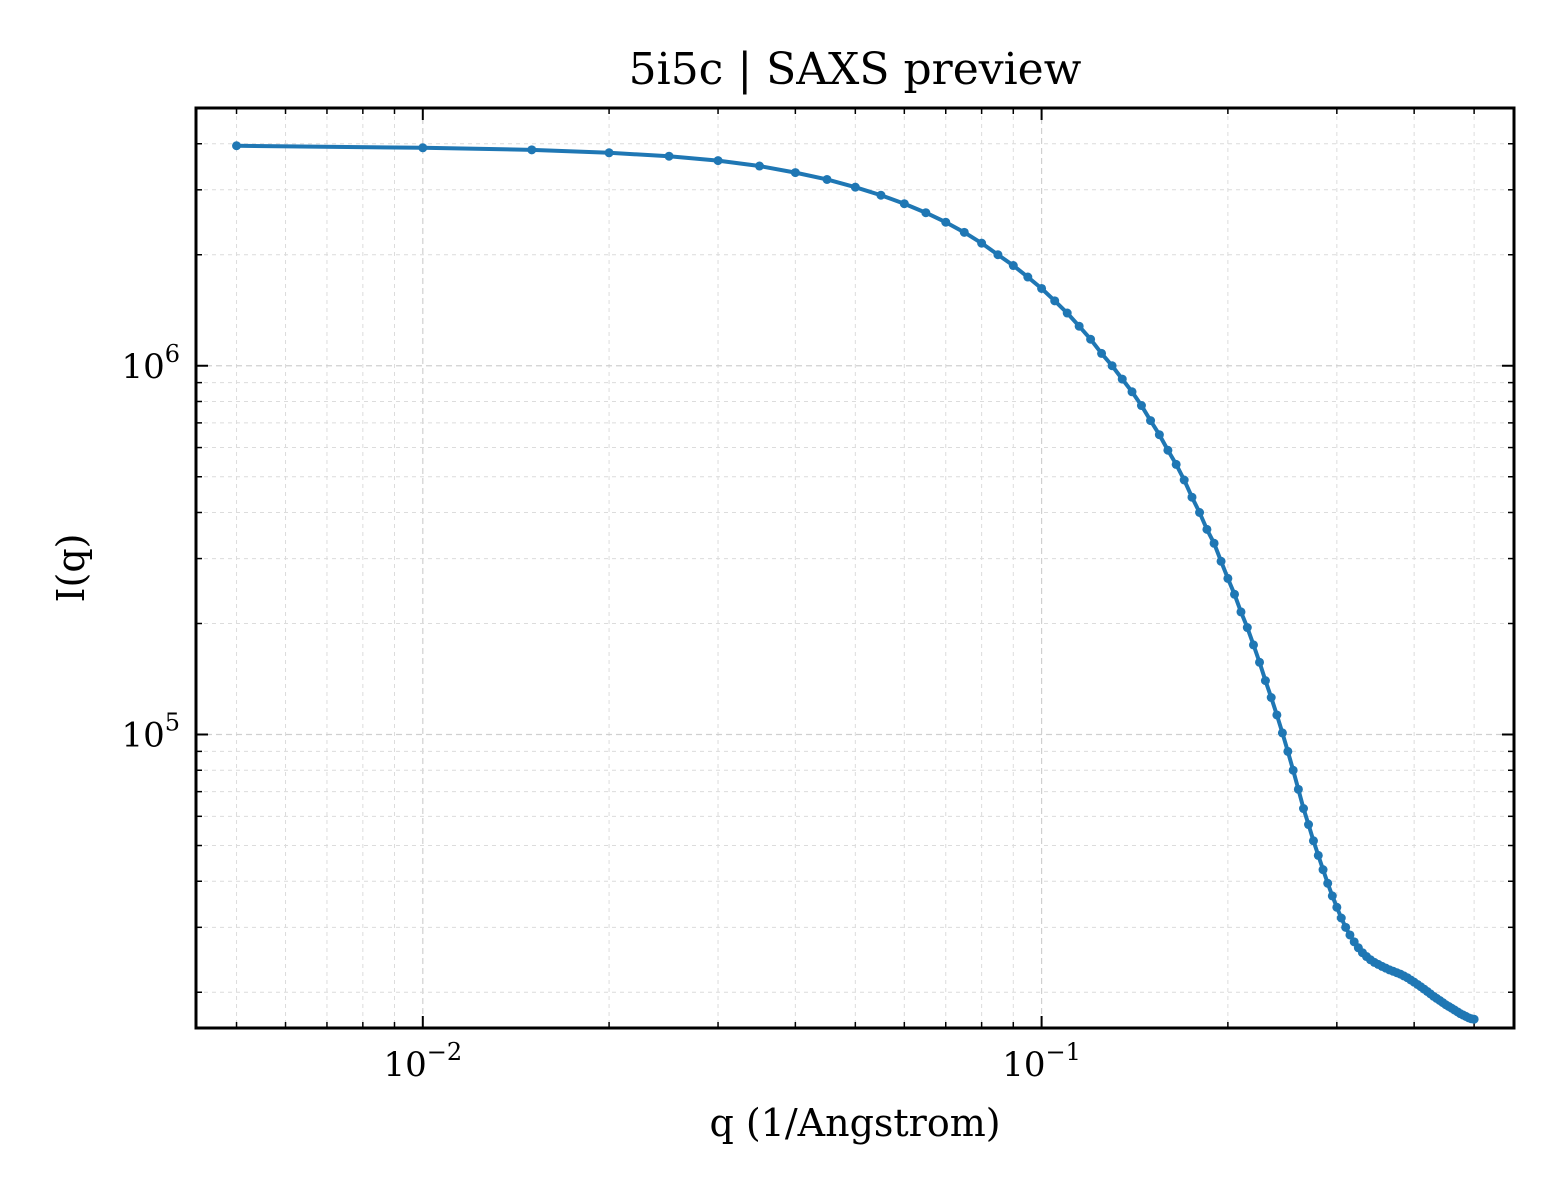 Image resolution: width=1560 pixels, height=1200 pixels. I want to click on x-axis-label: q (1/Angstrom), so click(854, 1123).